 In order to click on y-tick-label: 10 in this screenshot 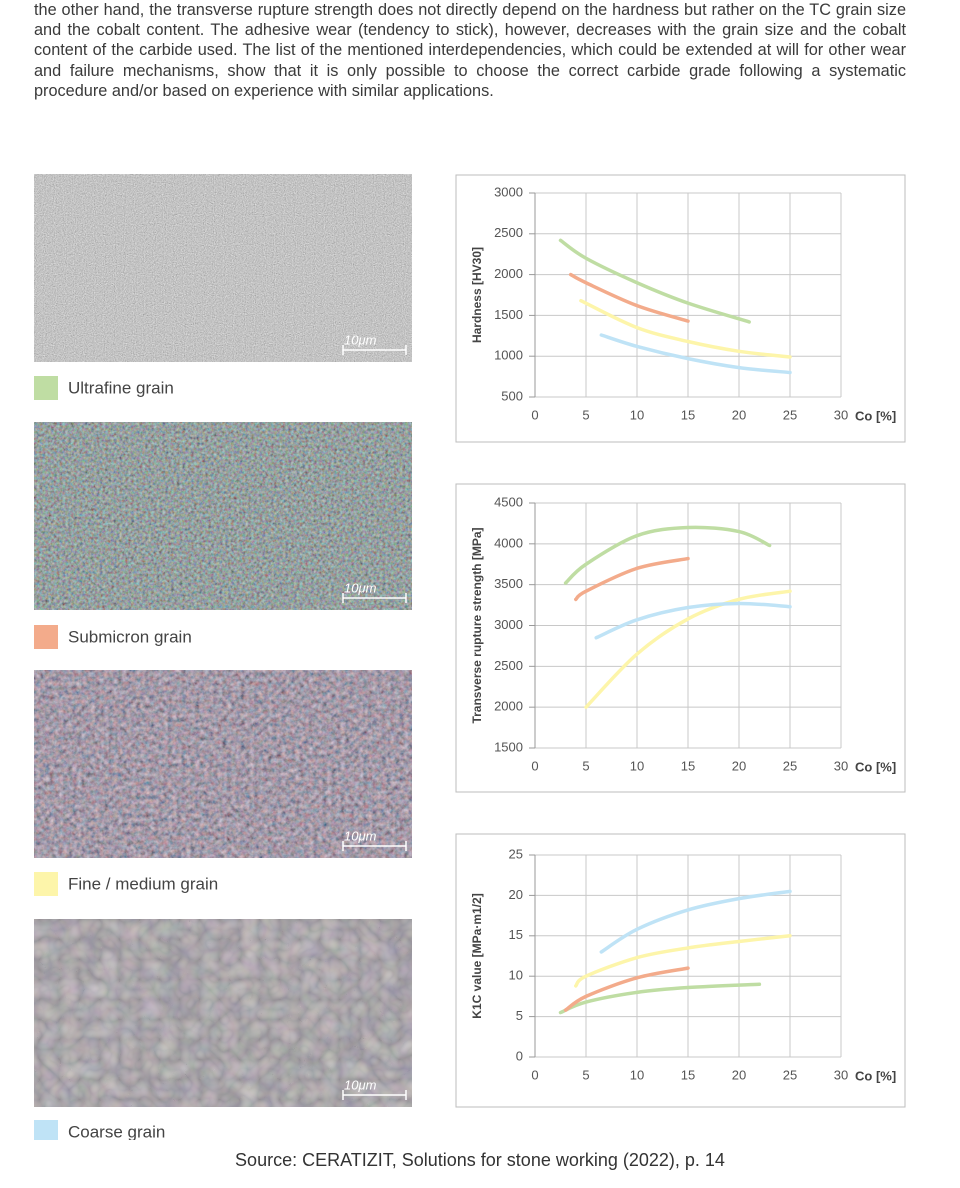, I will do `click(516, 975)`.